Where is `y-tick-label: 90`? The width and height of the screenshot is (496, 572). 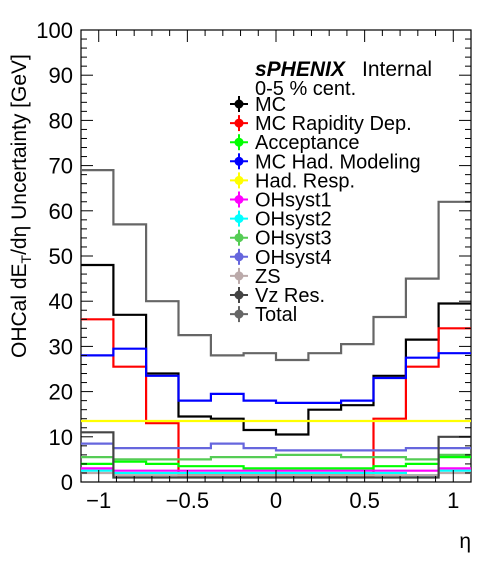 y-tick-label: 90 is located at coordinates (61, 75).